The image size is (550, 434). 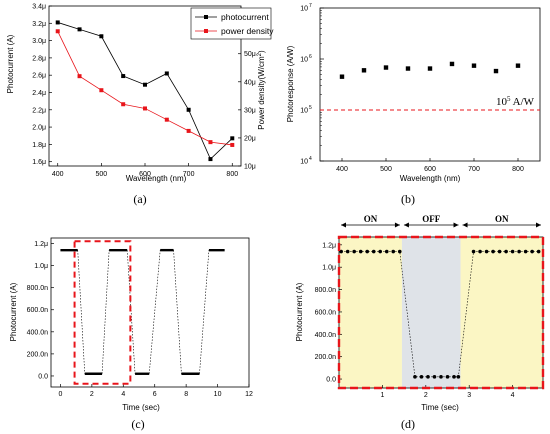 I want to click on y2-label-close: ), so click(x=261, y=51).